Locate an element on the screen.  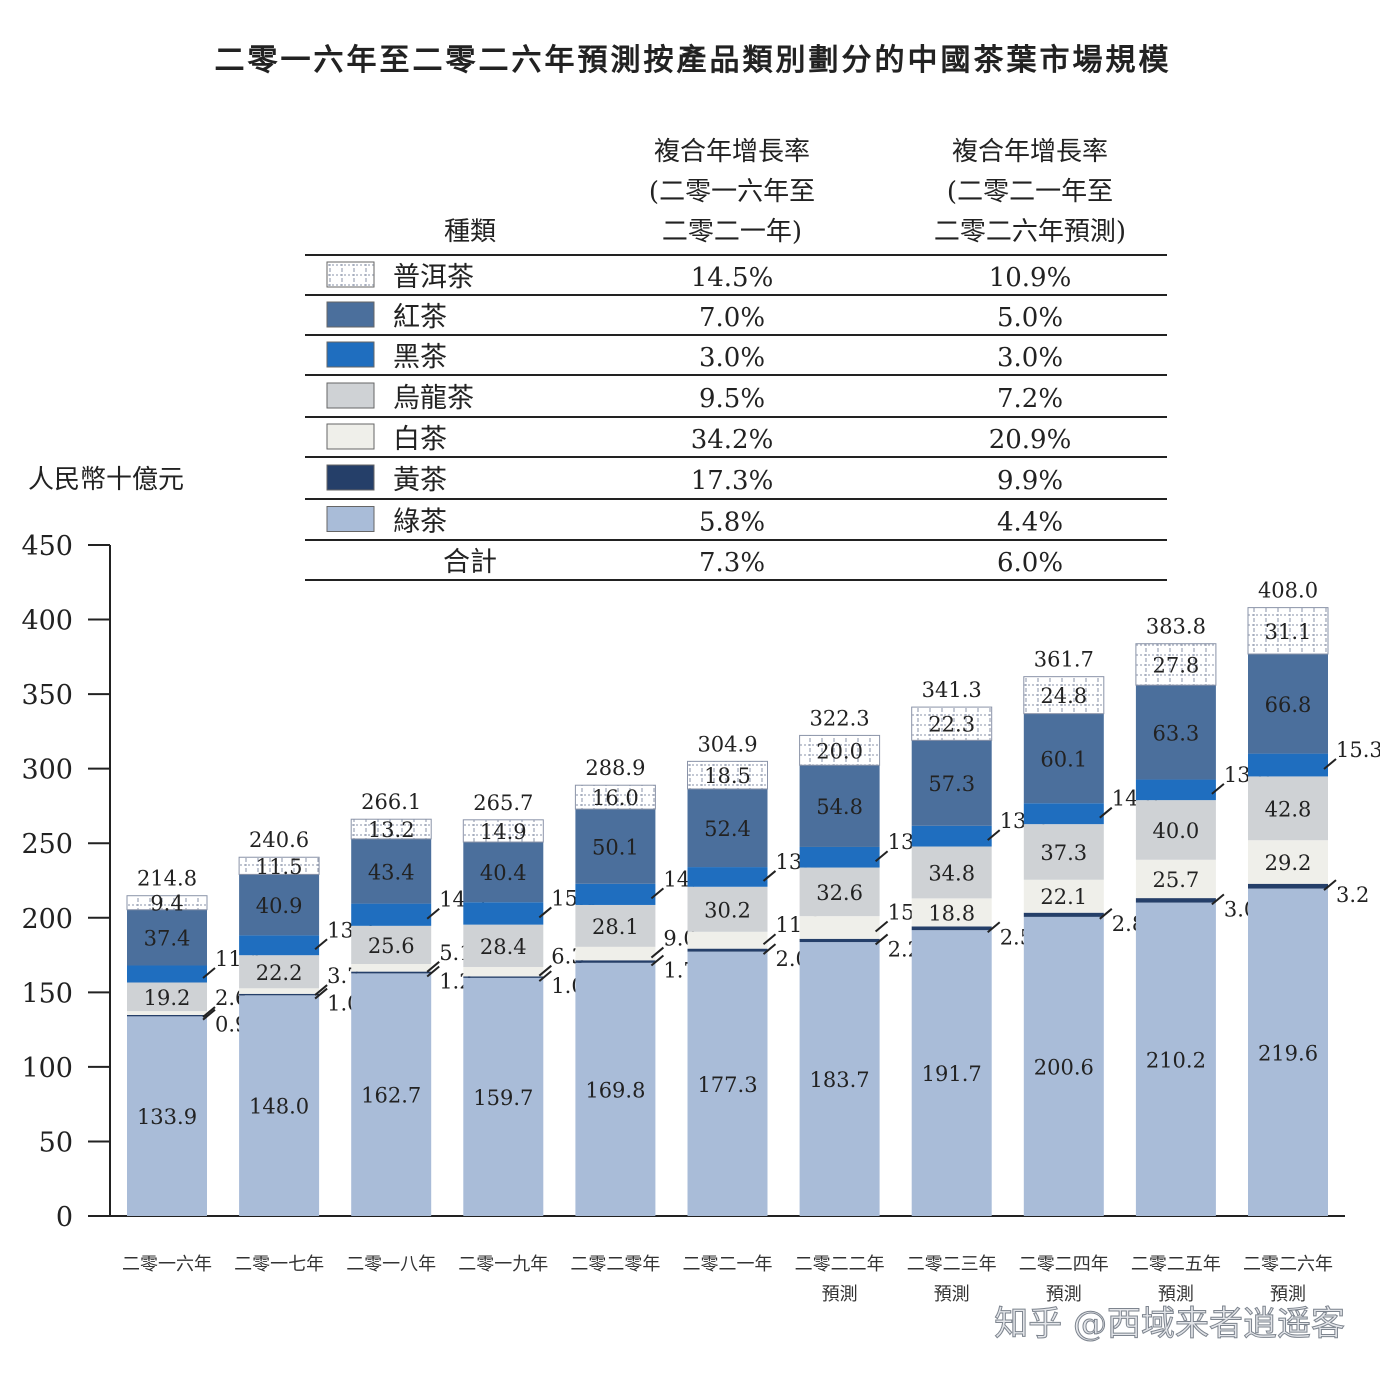
cagr-value: 17.3% is located at coordinates (732, 481).